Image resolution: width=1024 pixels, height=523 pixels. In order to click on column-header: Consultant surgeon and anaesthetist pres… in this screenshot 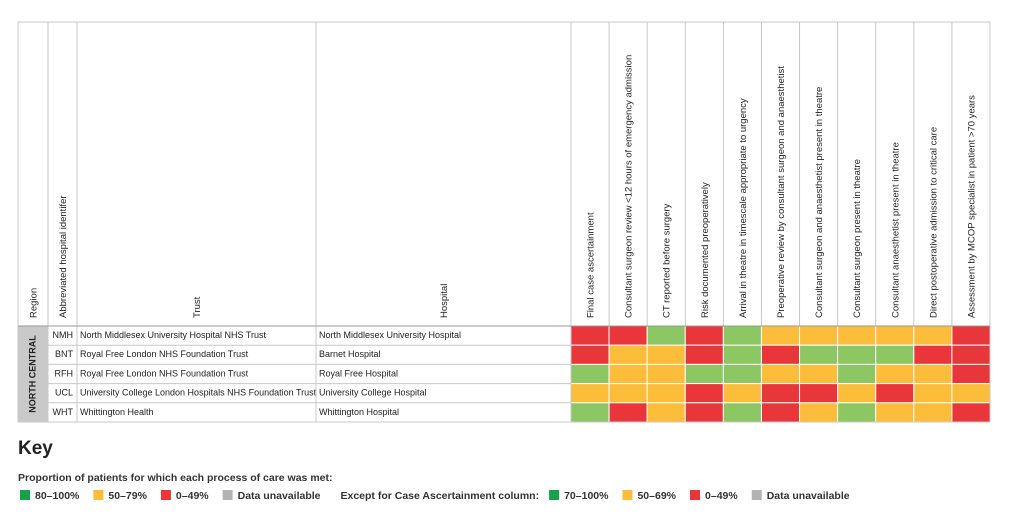, I will do `click(819, 202)`.